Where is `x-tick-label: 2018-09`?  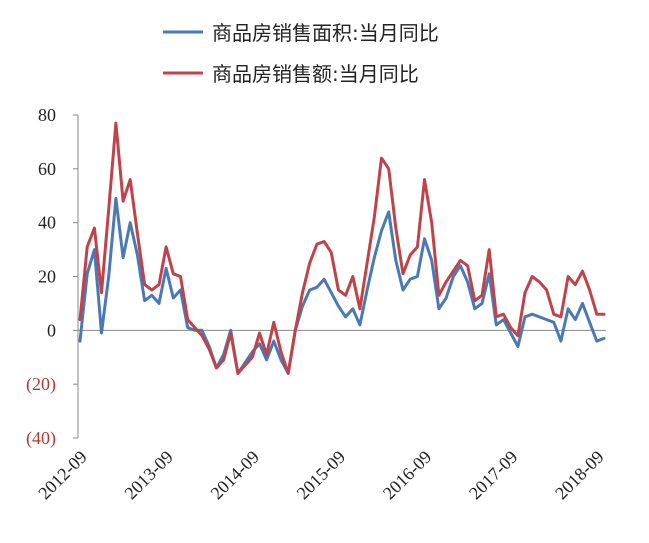 x-tick-label: 2018-09 is located at coordinates (579, 475).